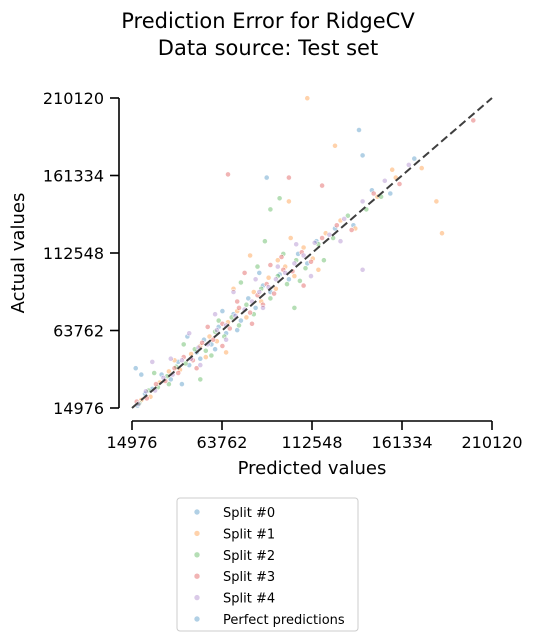  What do you see at coordinates (249, 534) in the screenshot?
I see `legend-label: Split #1` at bounding box center [249, 534].